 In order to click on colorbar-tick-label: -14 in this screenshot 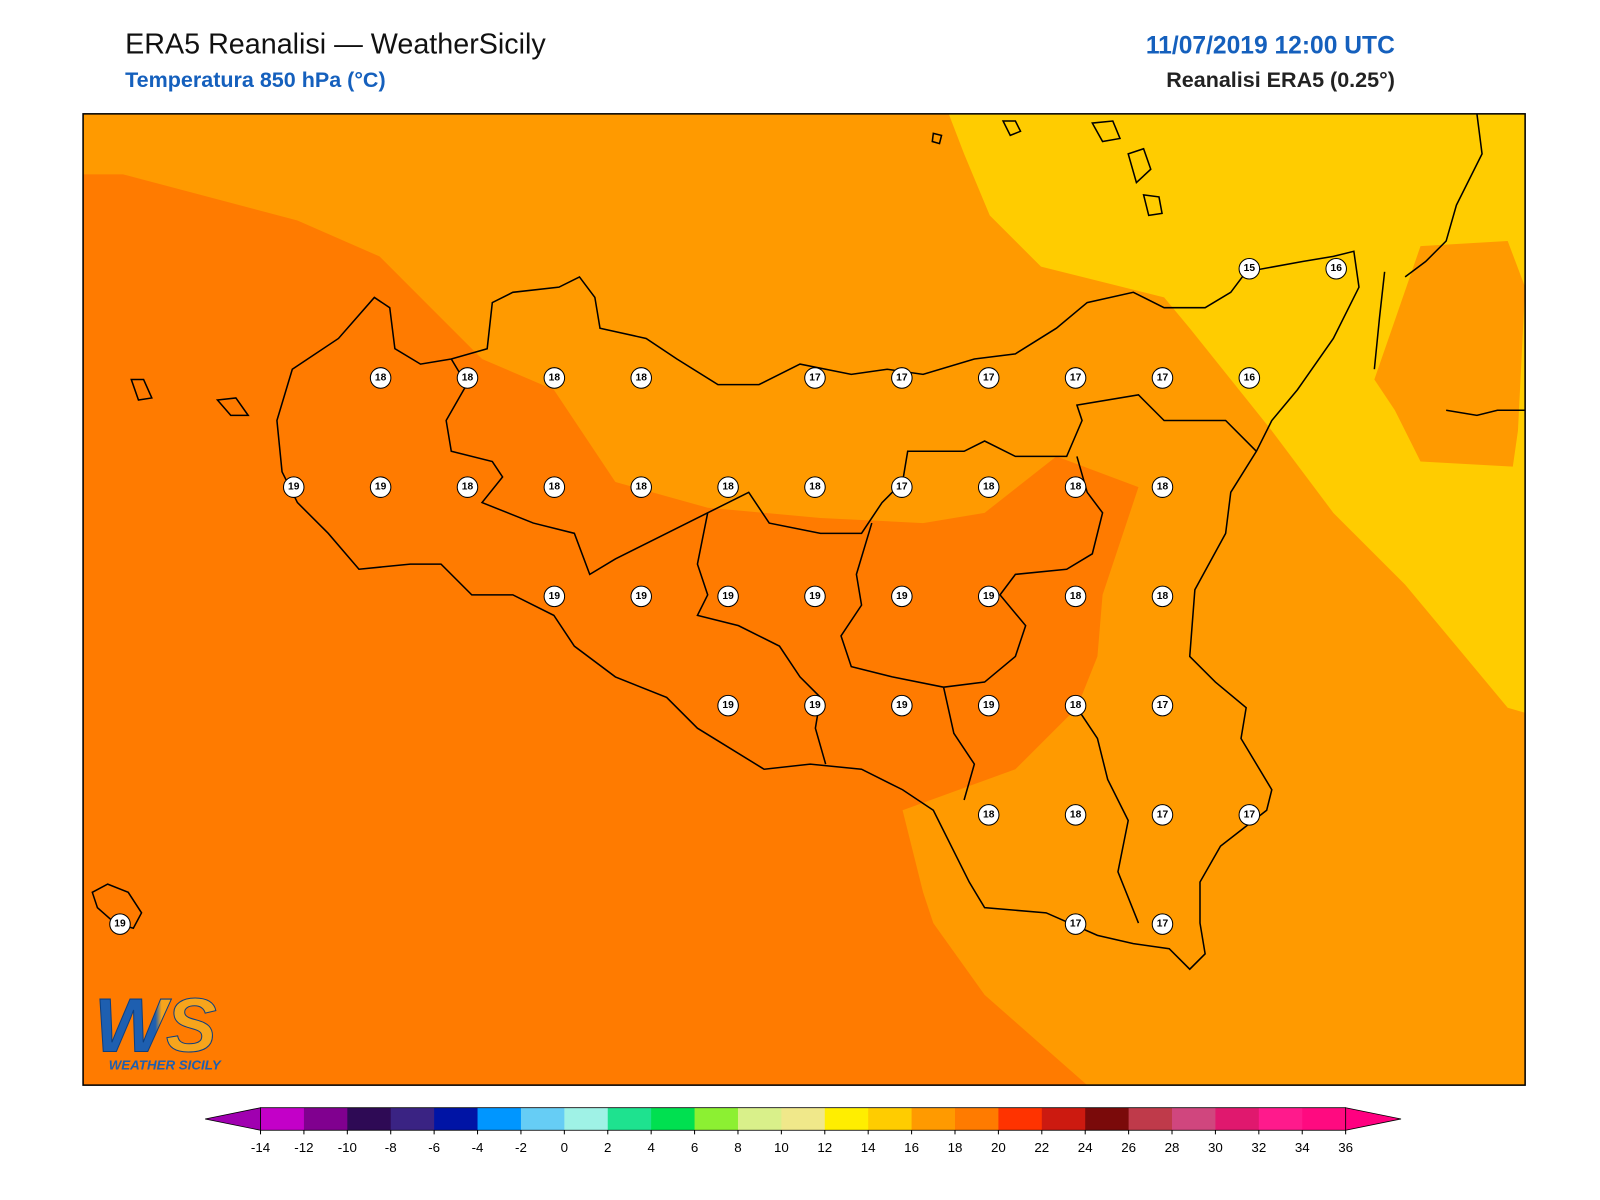, I will do `click(261, 1147)`.